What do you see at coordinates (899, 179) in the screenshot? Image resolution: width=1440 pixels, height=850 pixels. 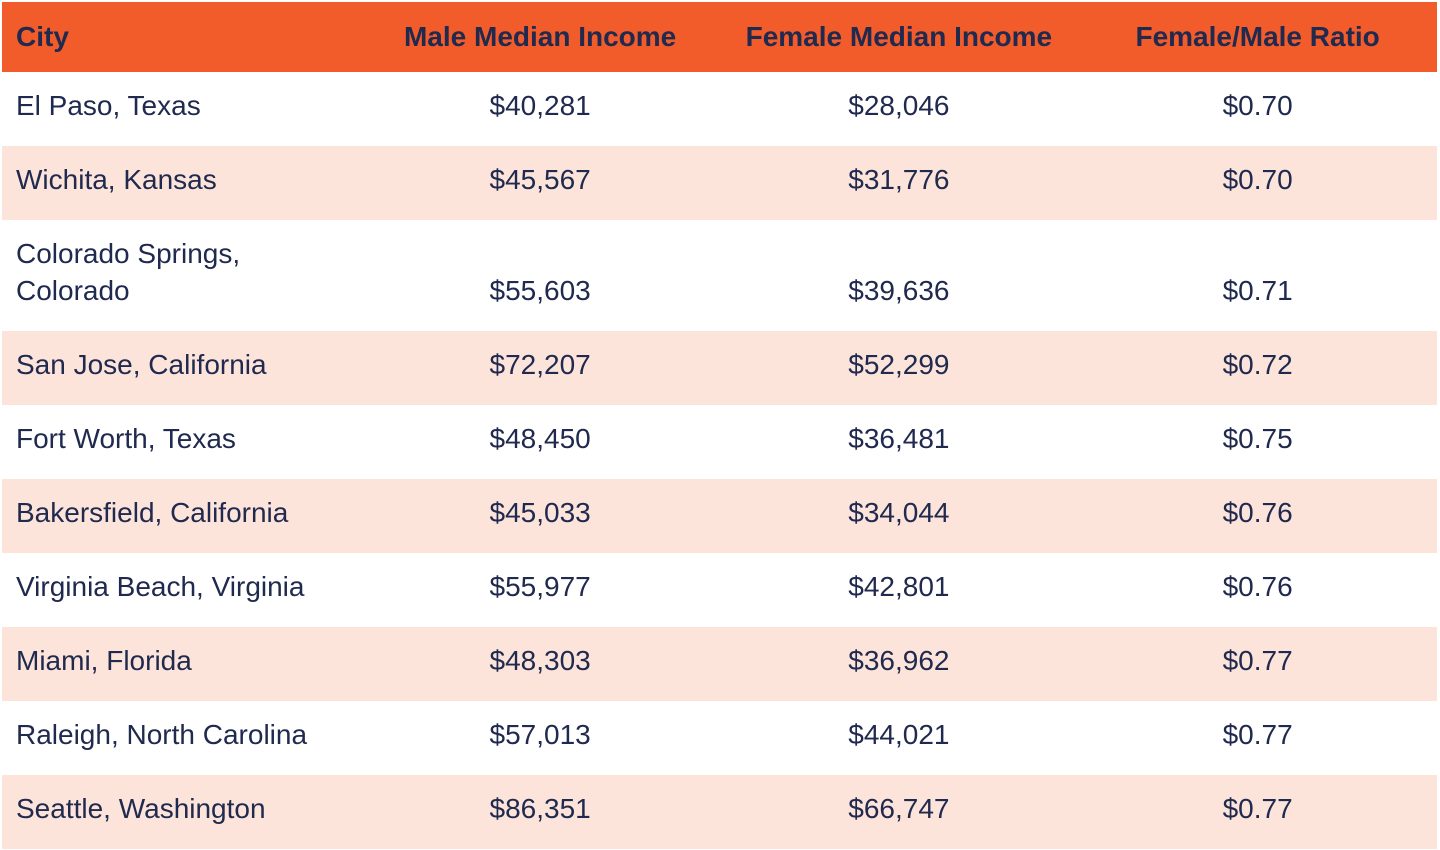 I see `cell-female-income: $31,776` at bounding box center [899, 179].